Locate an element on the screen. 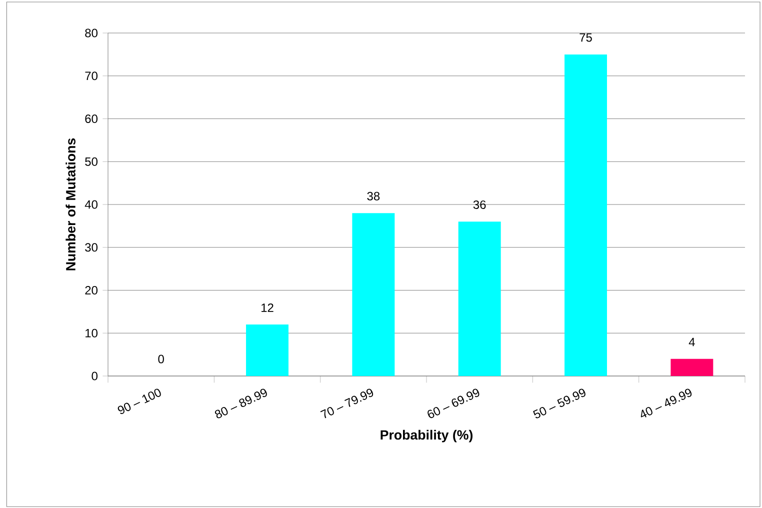  x-tick-label: 90 – 100 is located at coordinates (139, 401).